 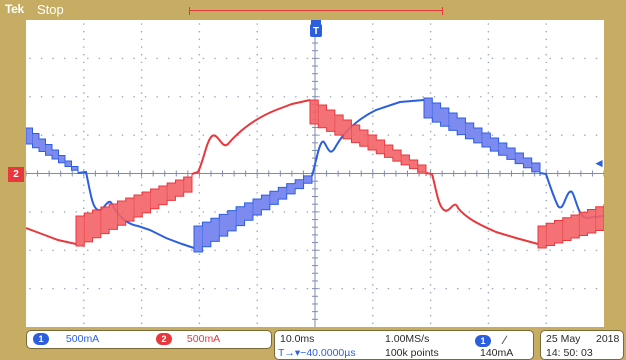 I want to click on channel-1-badge: 1, so click(x=41, y=339).